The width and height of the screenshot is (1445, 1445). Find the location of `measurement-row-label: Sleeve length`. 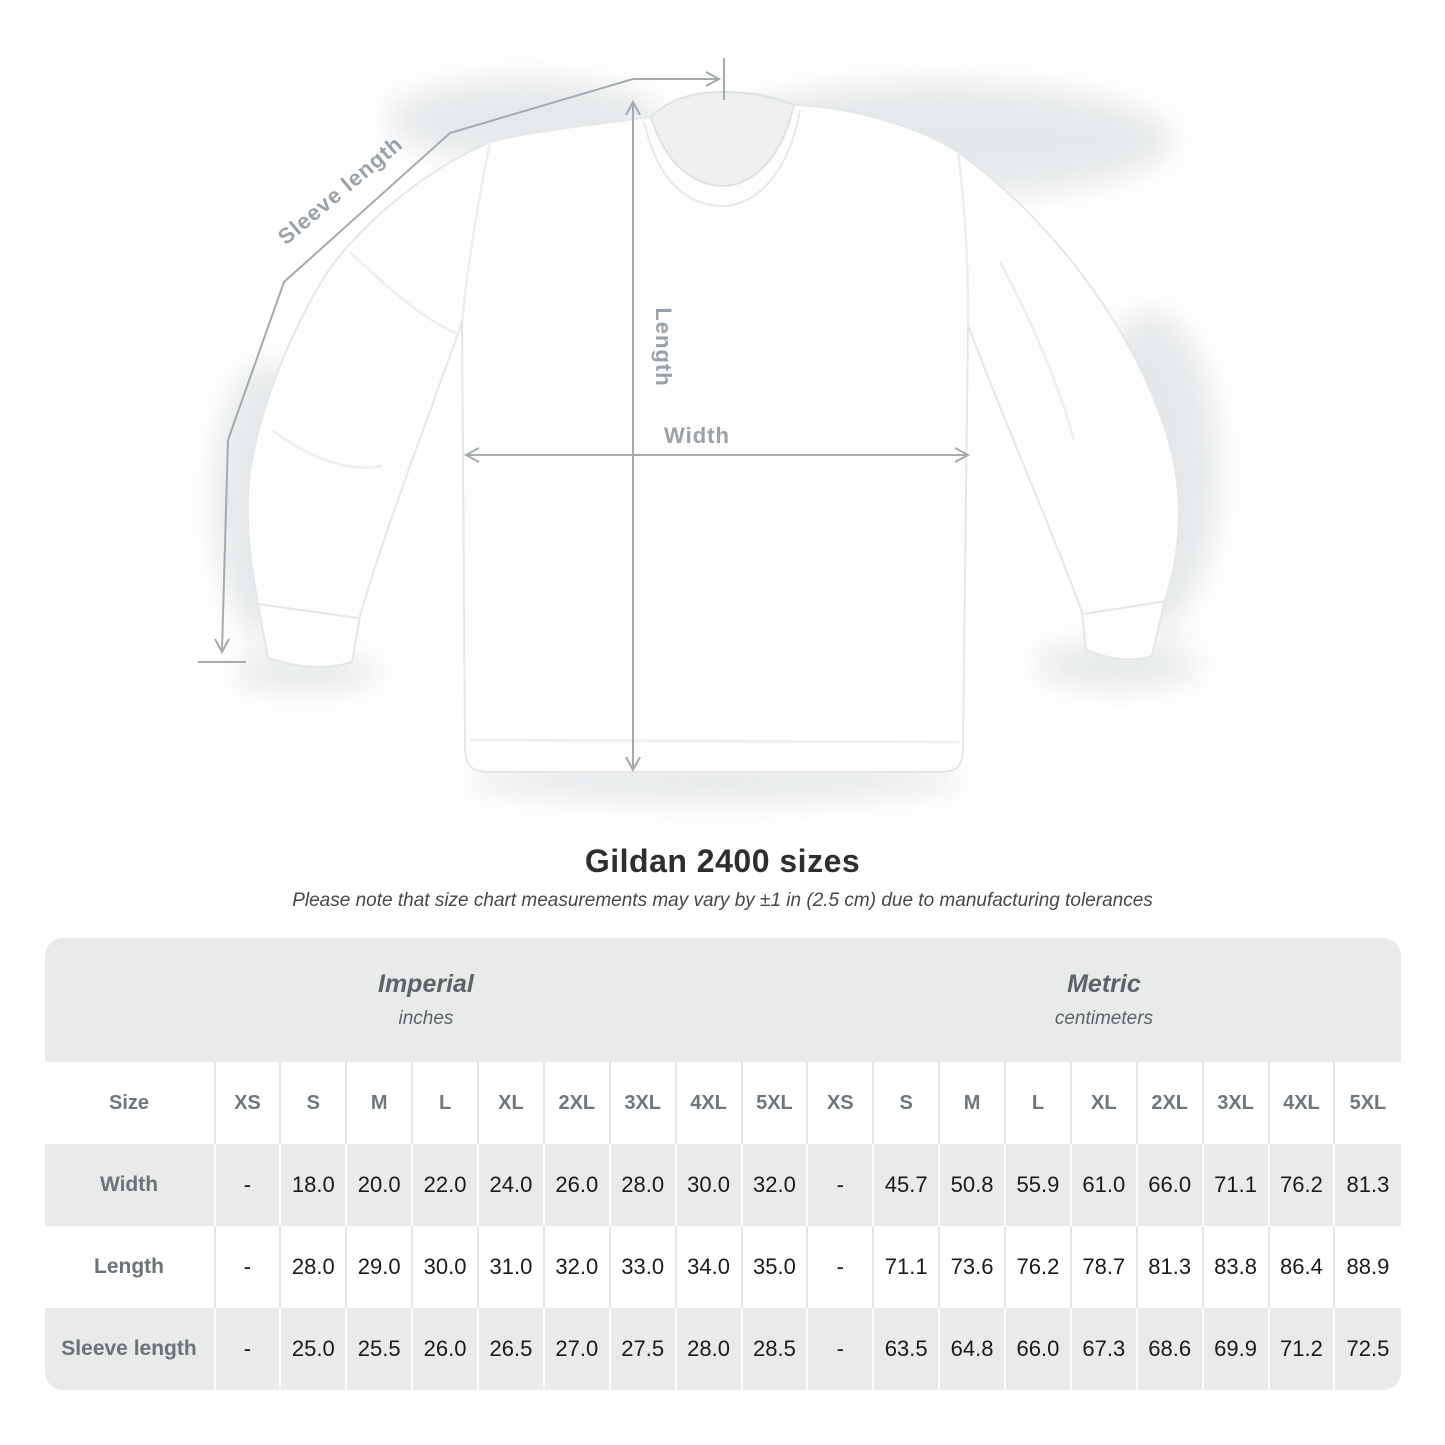

measurement-row-label: Sleeve length is located at coordinates (129, 1349).